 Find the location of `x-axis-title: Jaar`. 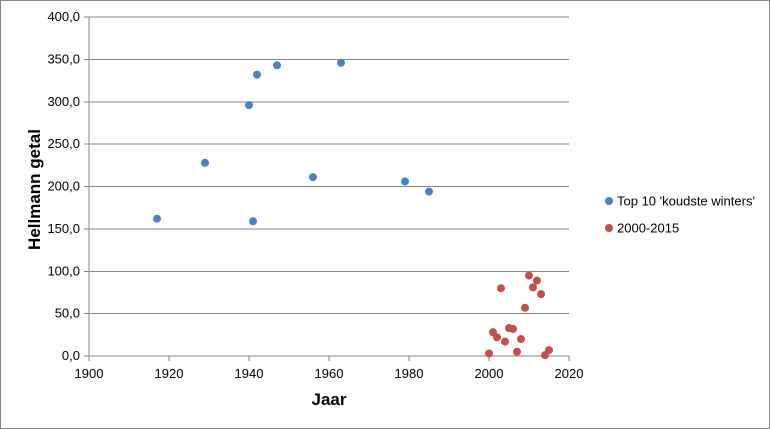

x-axis-title: Jaar is located at coordinates (329, 399).